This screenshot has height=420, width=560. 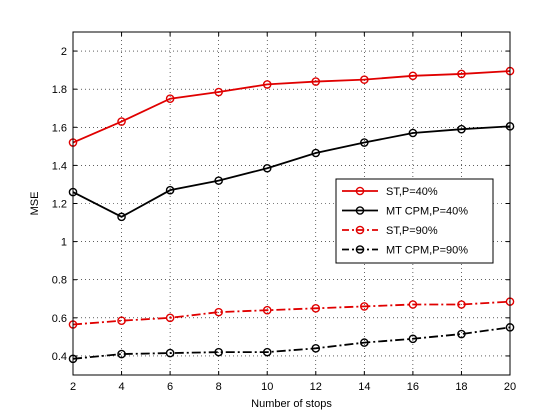 What do you see at coordinates (412, 192) in the screenshot?
I see `legend-label: ST,P=40%` at bounding box center [412, 192].